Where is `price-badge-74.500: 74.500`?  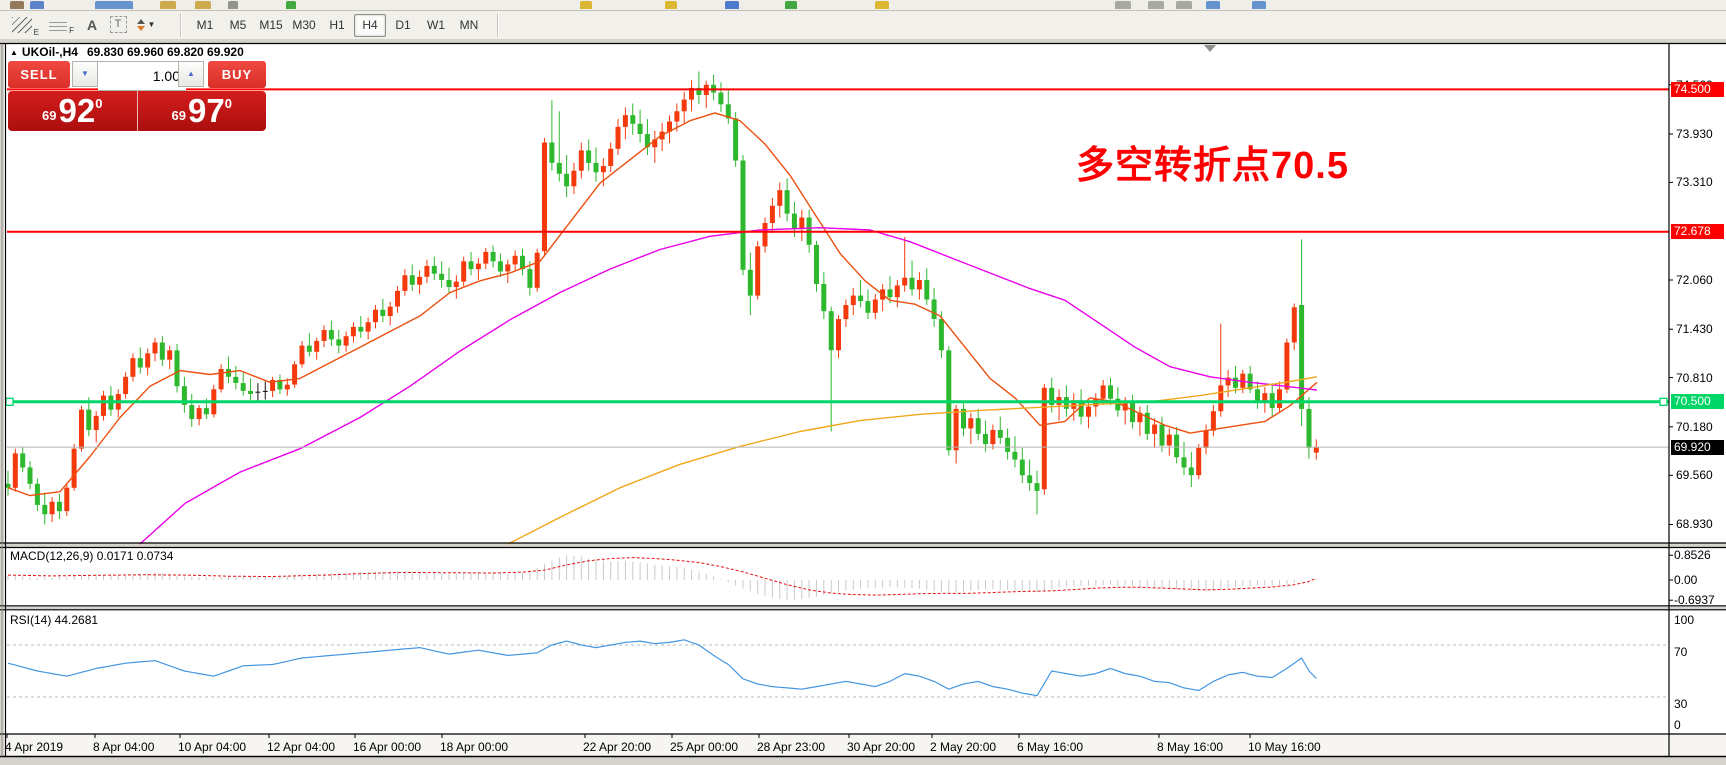
price-badge-74.500: 74.500 is located at coordinates (1697, 89).